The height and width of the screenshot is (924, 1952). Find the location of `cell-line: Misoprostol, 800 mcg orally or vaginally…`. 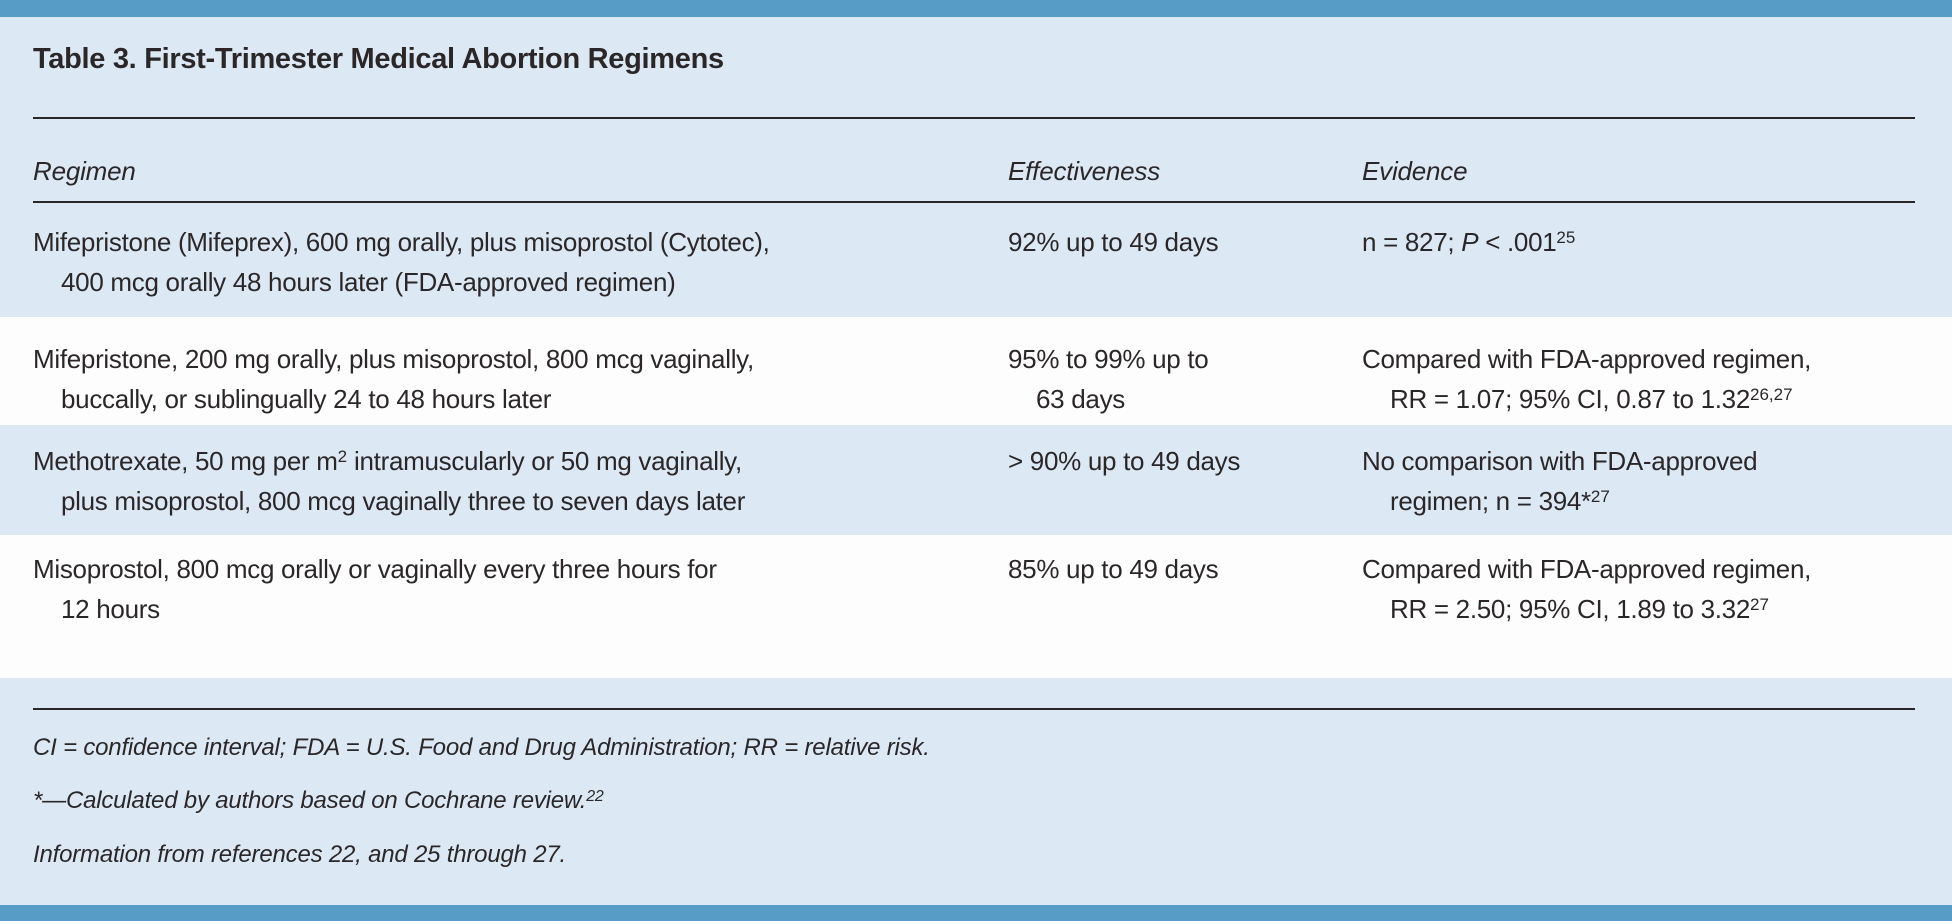

cell-line: Misoprostol, 800 mcg orally or vaginally… is located at coordinates (375, 569).